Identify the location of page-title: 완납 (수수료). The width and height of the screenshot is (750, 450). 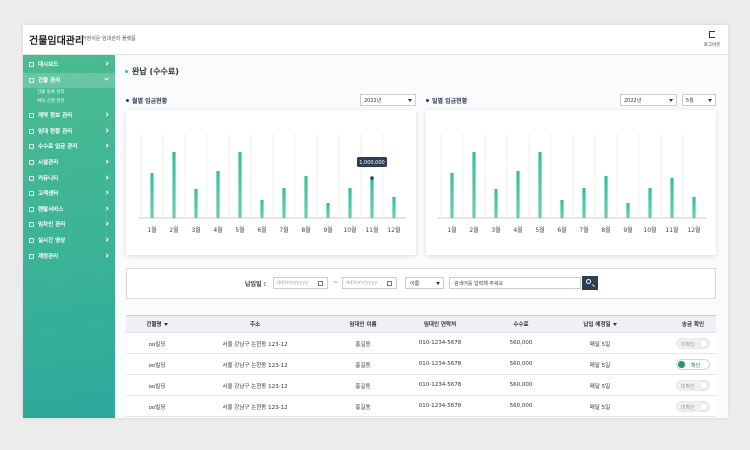
(155, 71).